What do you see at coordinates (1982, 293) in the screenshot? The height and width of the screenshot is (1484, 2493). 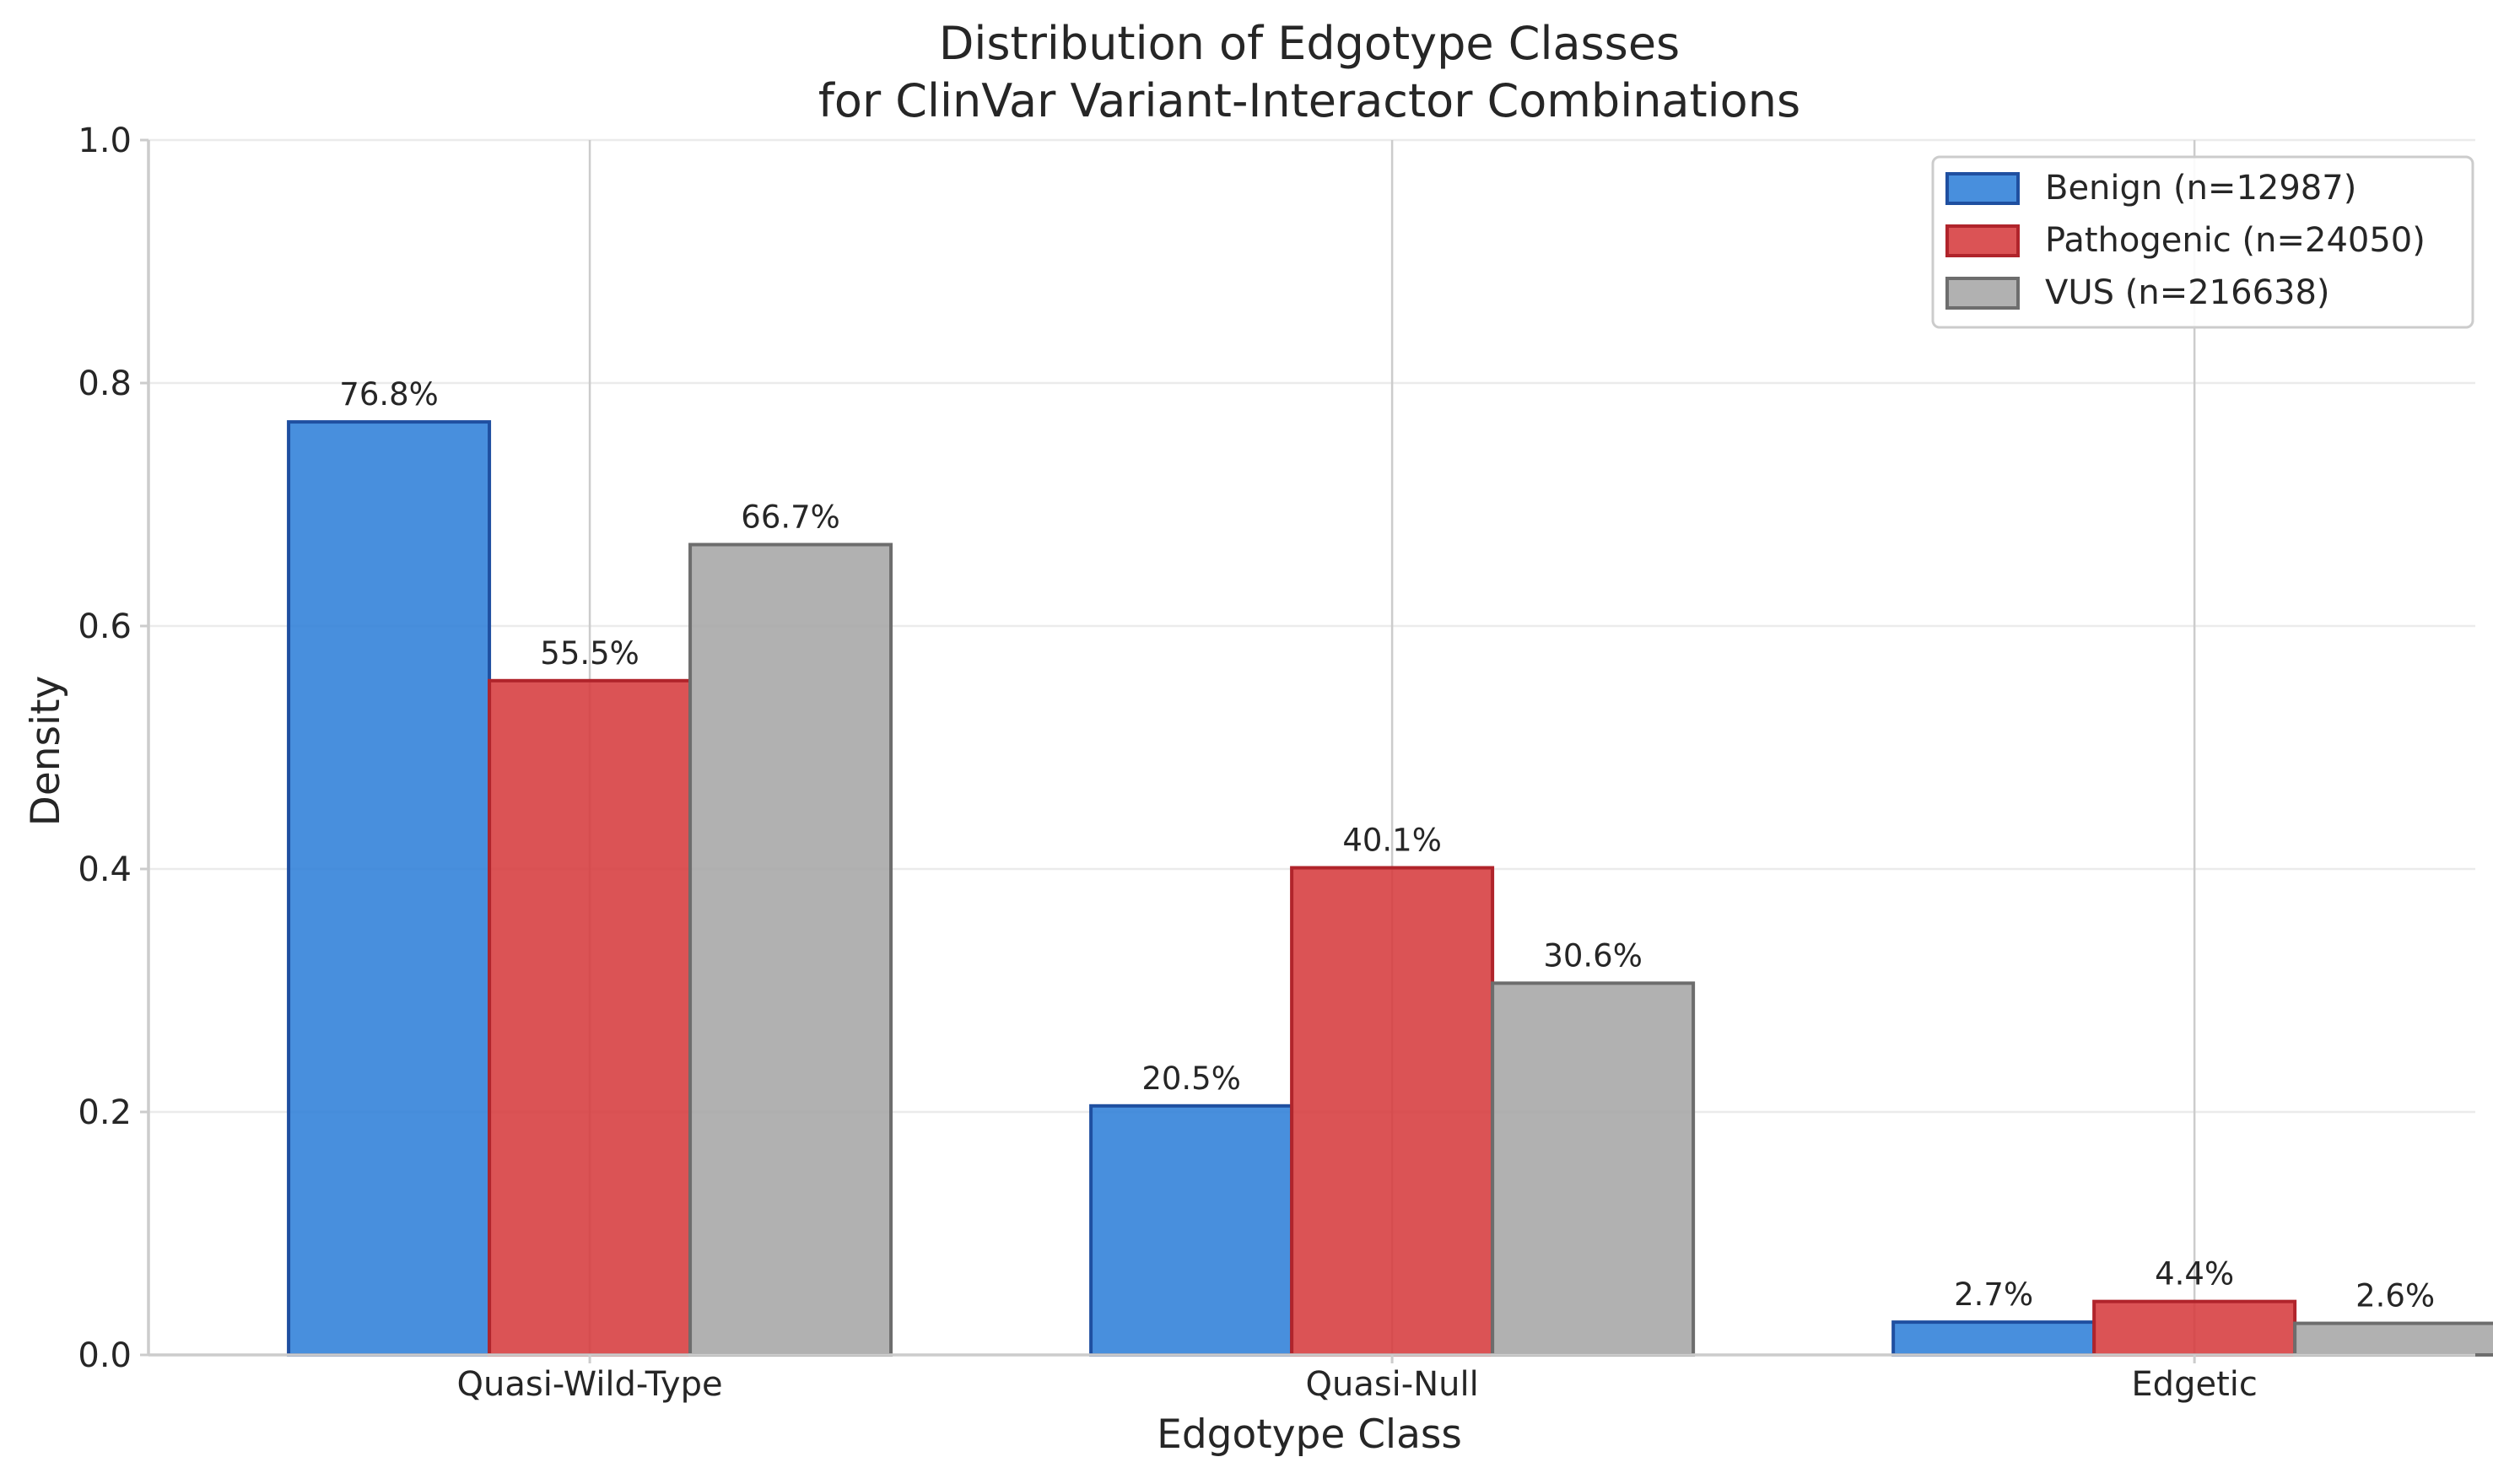 I see `legend-swatch-vus` at bounding box center [1982, 293].